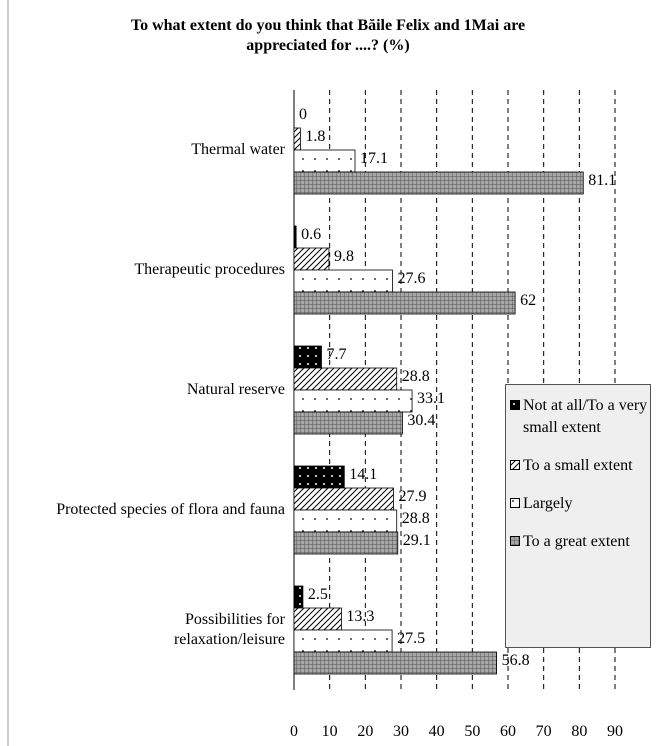  What do you see at coordinates (528, 300) in the screenshot?
I see `data-label: 62` at bounding box center [528, 300].